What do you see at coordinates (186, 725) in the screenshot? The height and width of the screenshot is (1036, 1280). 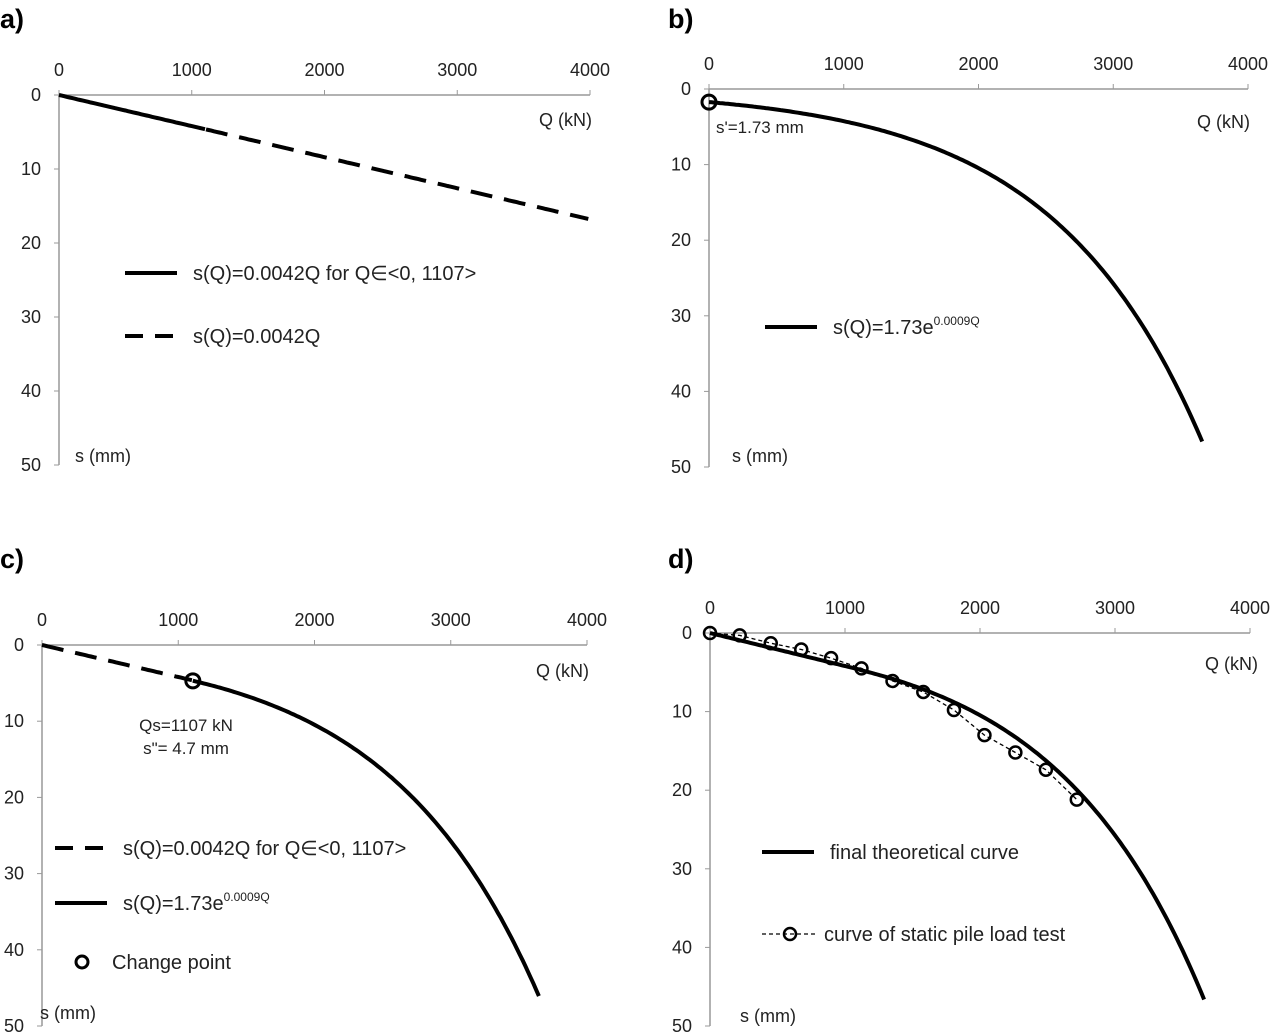 I see `annotation: Qs=1107 kN` at bounding box center [186, 725].